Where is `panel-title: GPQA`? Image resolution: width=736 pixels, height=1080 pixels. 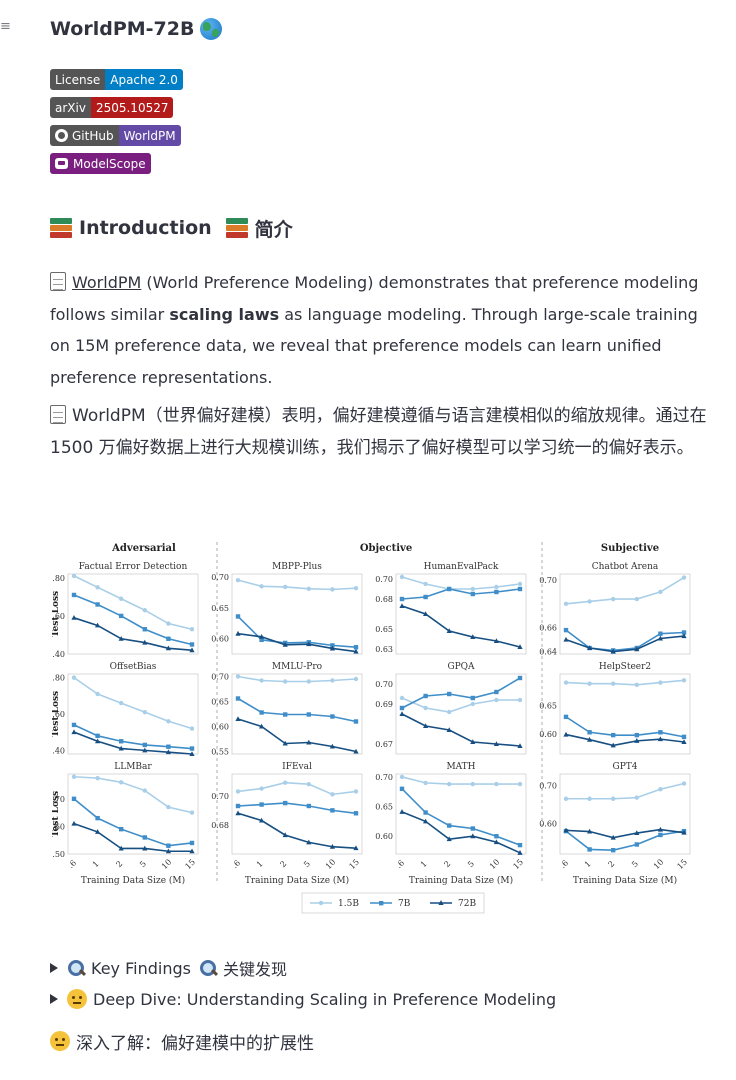
panel-title: GPQA is located at coordinates (461, 667).